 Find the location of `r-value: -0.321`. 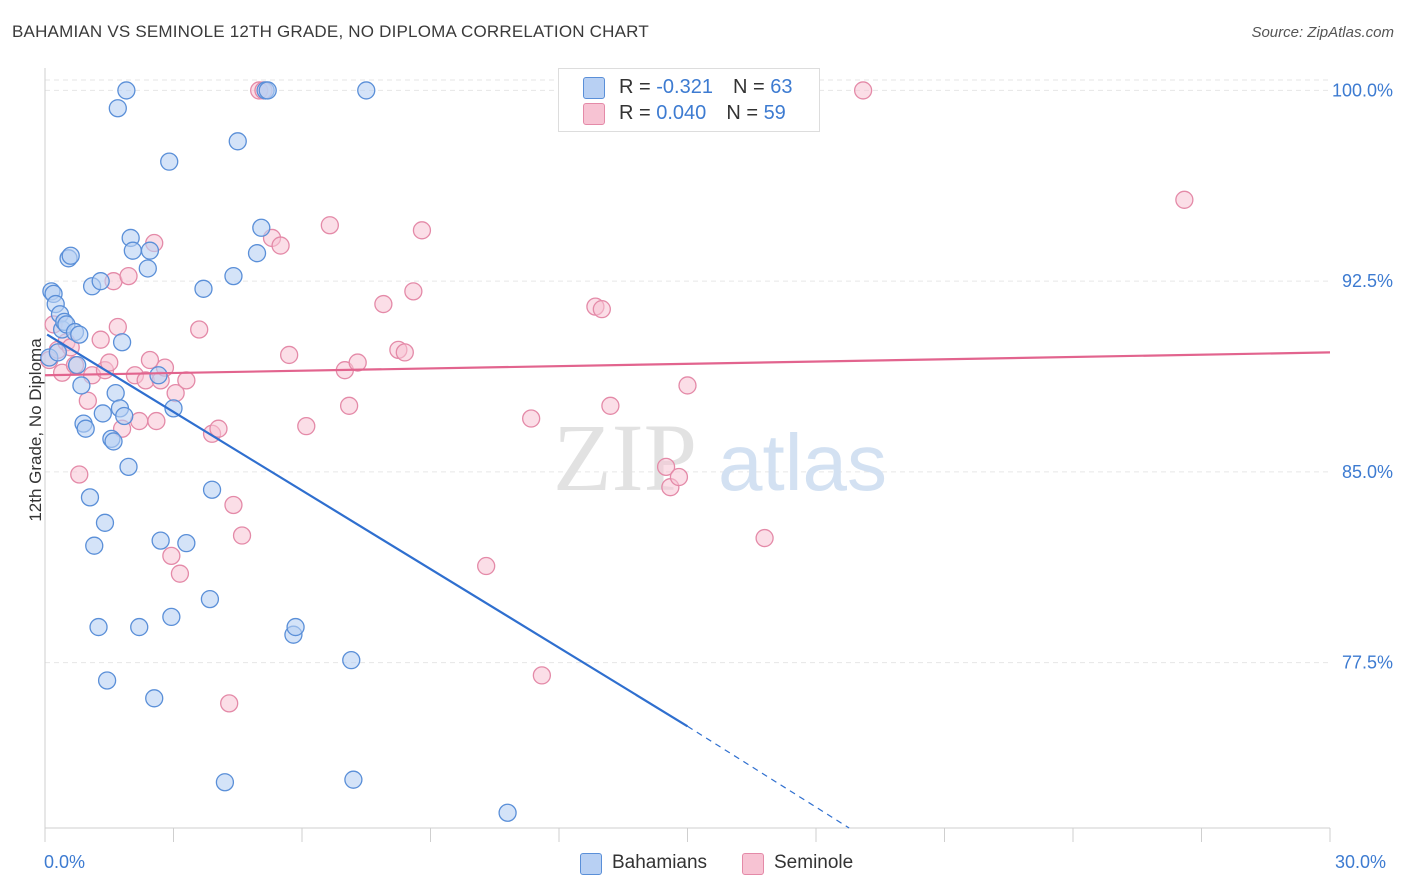

r-value: -0.321 is located at coordinates (684, 87).